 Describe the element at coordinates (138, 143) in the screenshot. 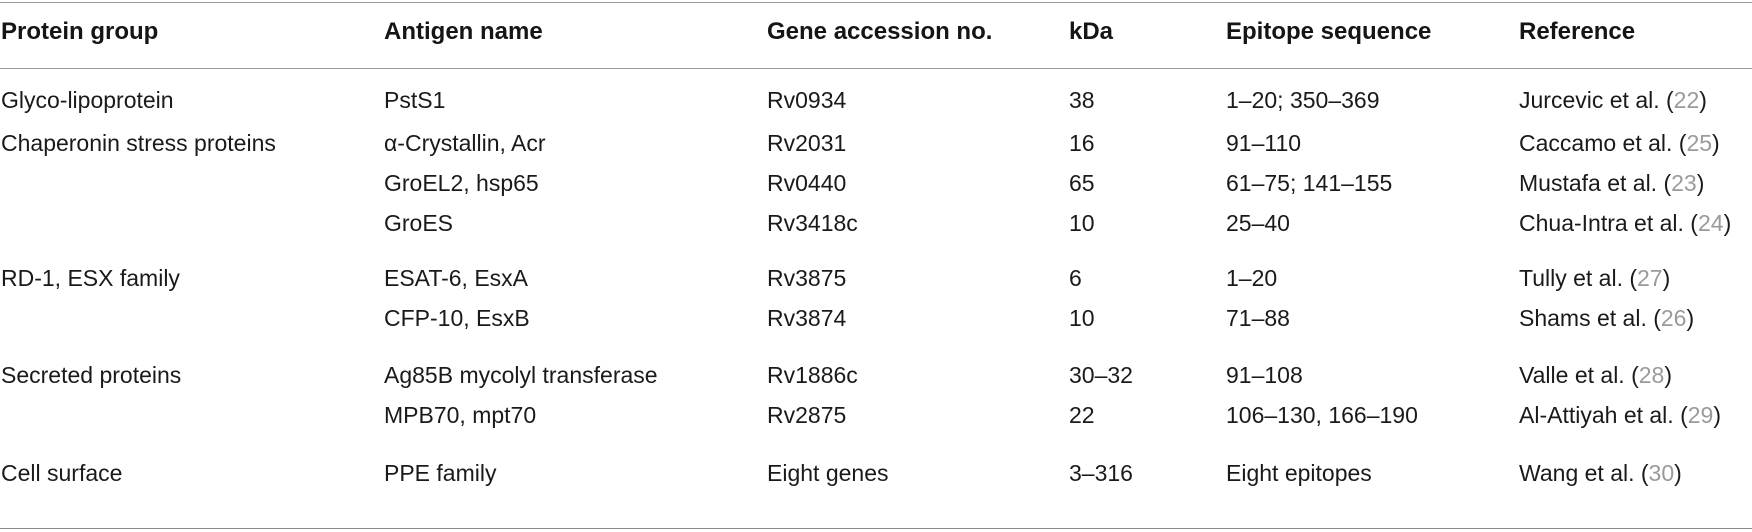

I see `cell-protein-group: Chaperonin stress proteins` at that location.